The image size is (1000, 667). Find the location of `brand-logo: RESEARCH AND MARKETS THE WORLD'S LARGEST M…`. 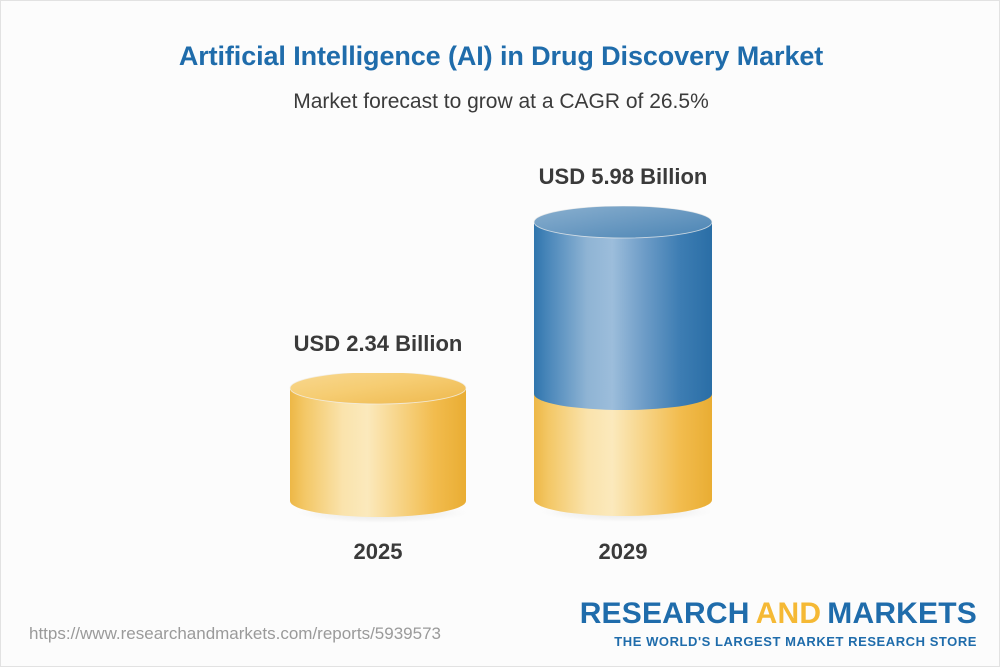

brand-logo: RESEARCH AND MARKETS THE WORLD'S LARGEST M… is located at coordinates (778, 624).